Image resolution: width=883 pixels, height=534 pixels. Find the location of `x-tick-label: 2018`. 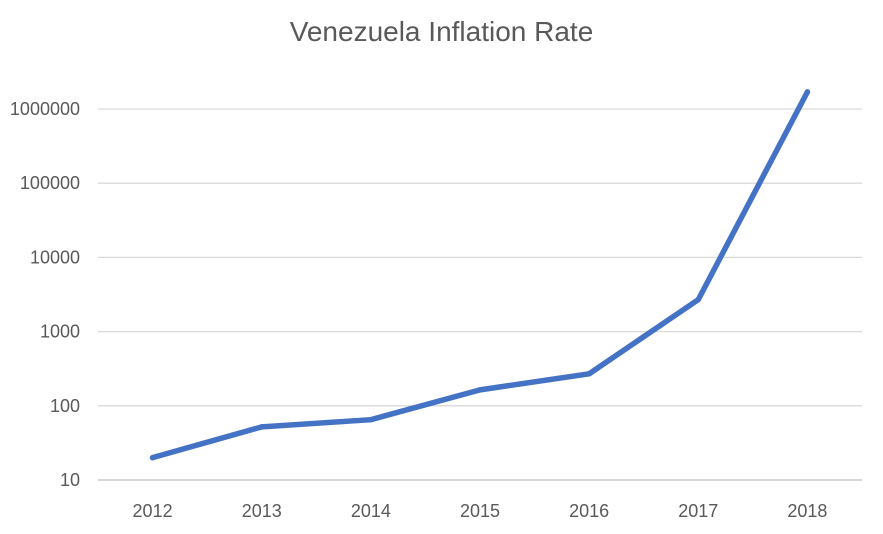

x-tick-label: 2018 is located at coordinates (807, 511).